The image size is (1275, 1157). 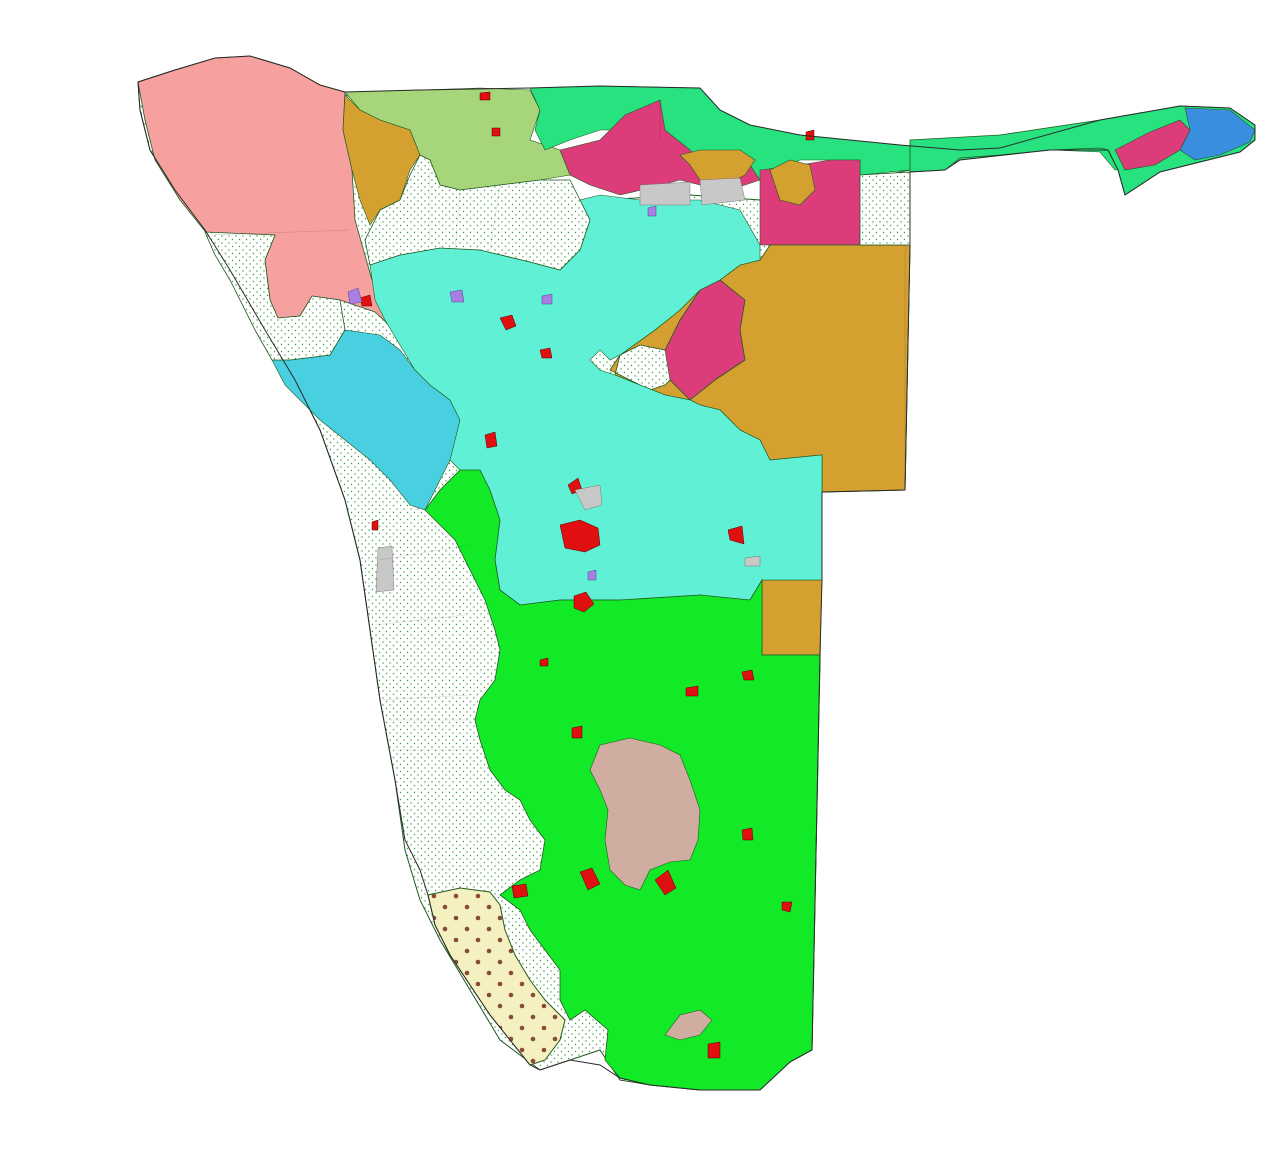 What do you see at coordinates (477, 212) in the screenshot?
I see `reserve-zone-north` at bounding box center [477, 212].